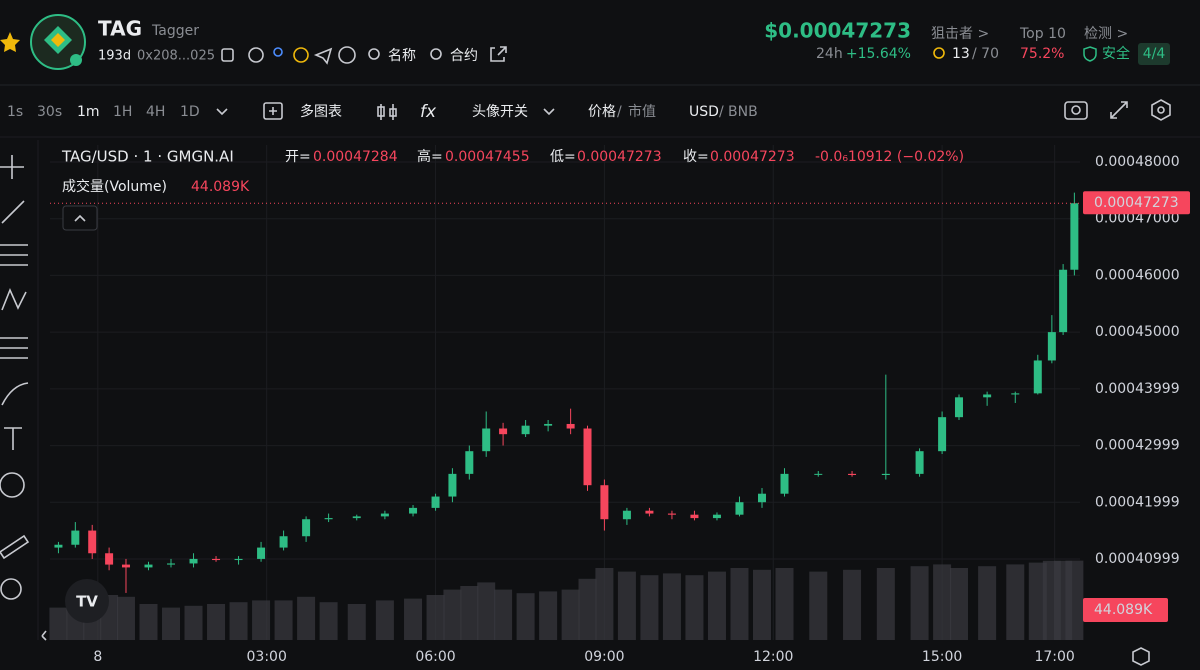  What do you see at coordinates (355, 157) in the screenshot?
I see `open-value: 0.00047284` at bounding box center [355, 157].